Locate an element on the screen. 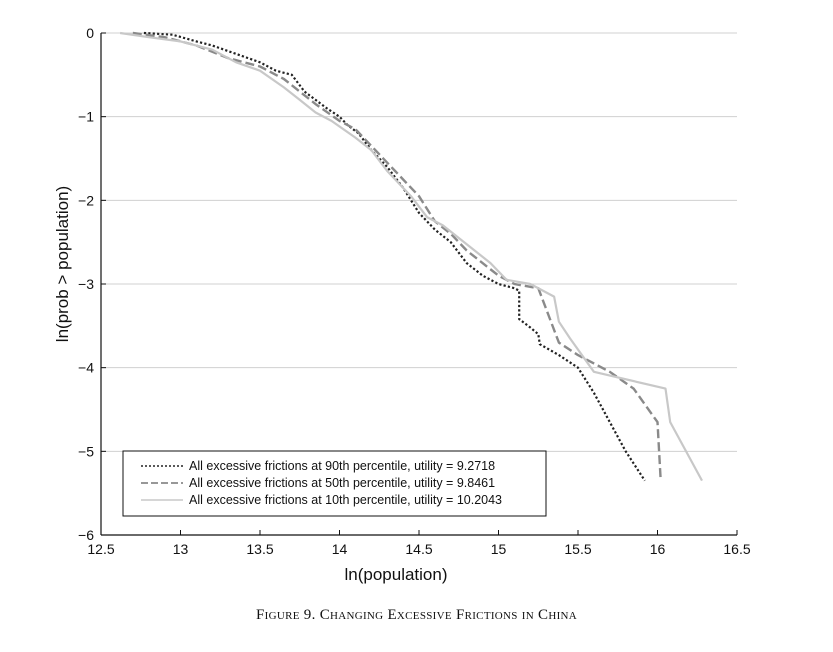 This screenshot has height=652, width=833. x-axis-label: ln(population) is located at coordinates (395, 574).